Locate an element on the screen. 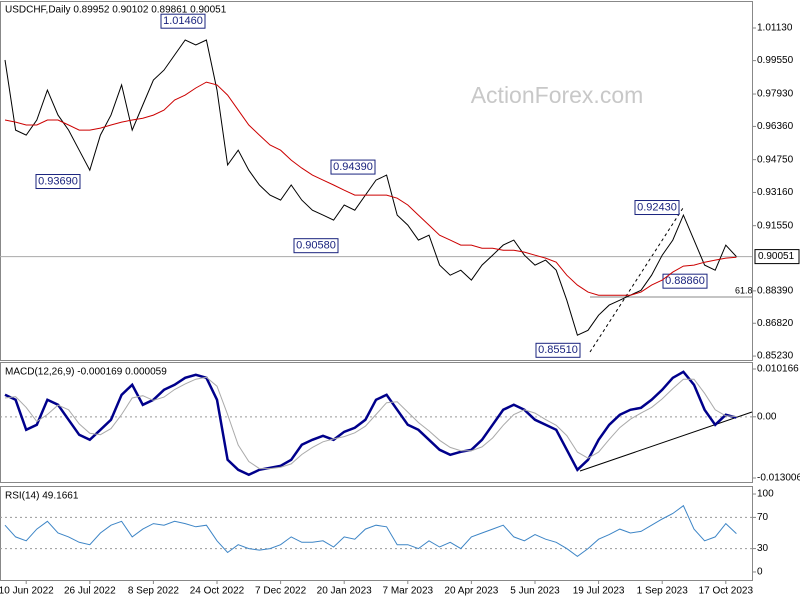 This screenshot has width=800, height=600. last-price-box is located at coordinates (777, 257).